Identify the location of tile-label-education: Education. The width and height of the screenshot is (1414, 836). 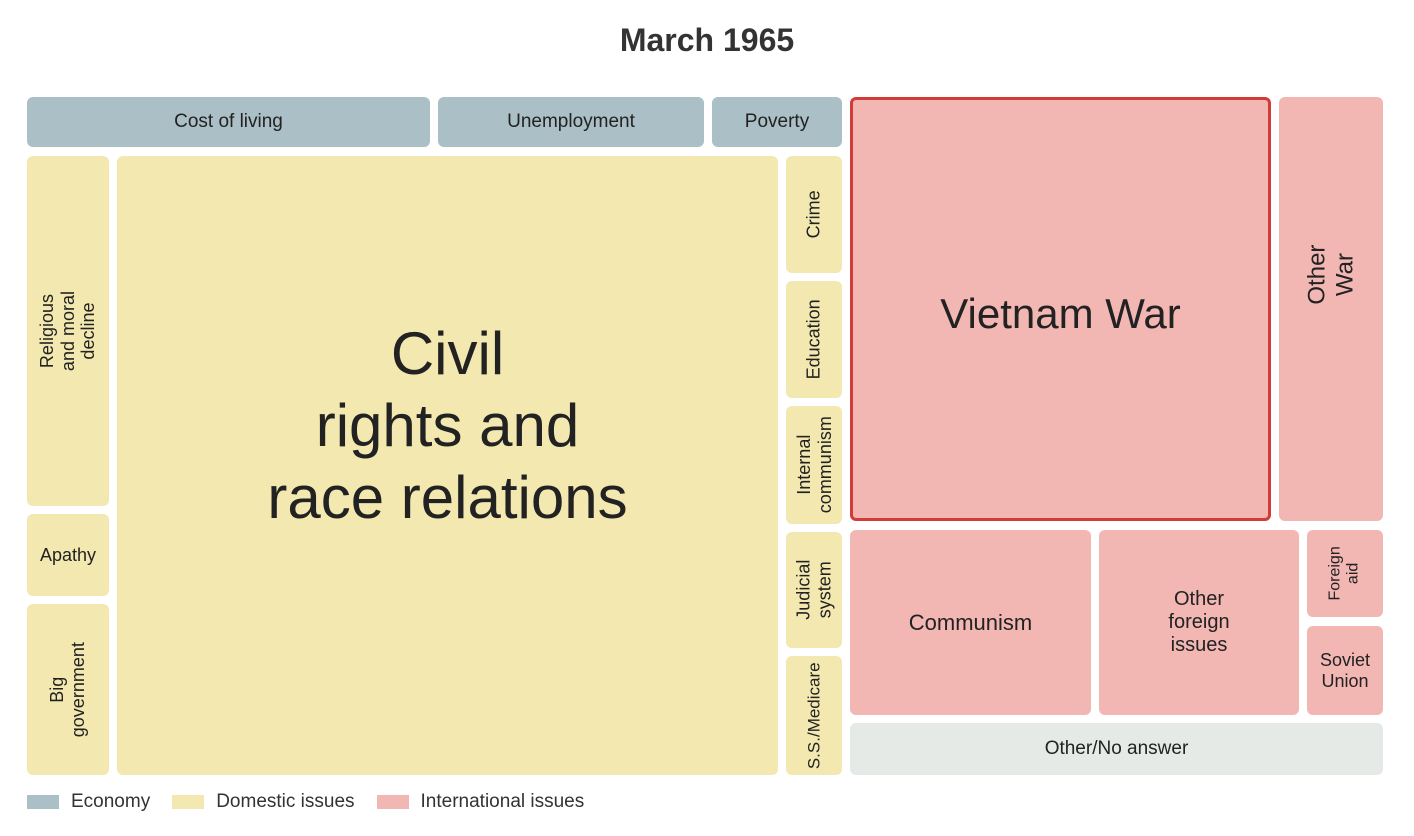
(813, 339).